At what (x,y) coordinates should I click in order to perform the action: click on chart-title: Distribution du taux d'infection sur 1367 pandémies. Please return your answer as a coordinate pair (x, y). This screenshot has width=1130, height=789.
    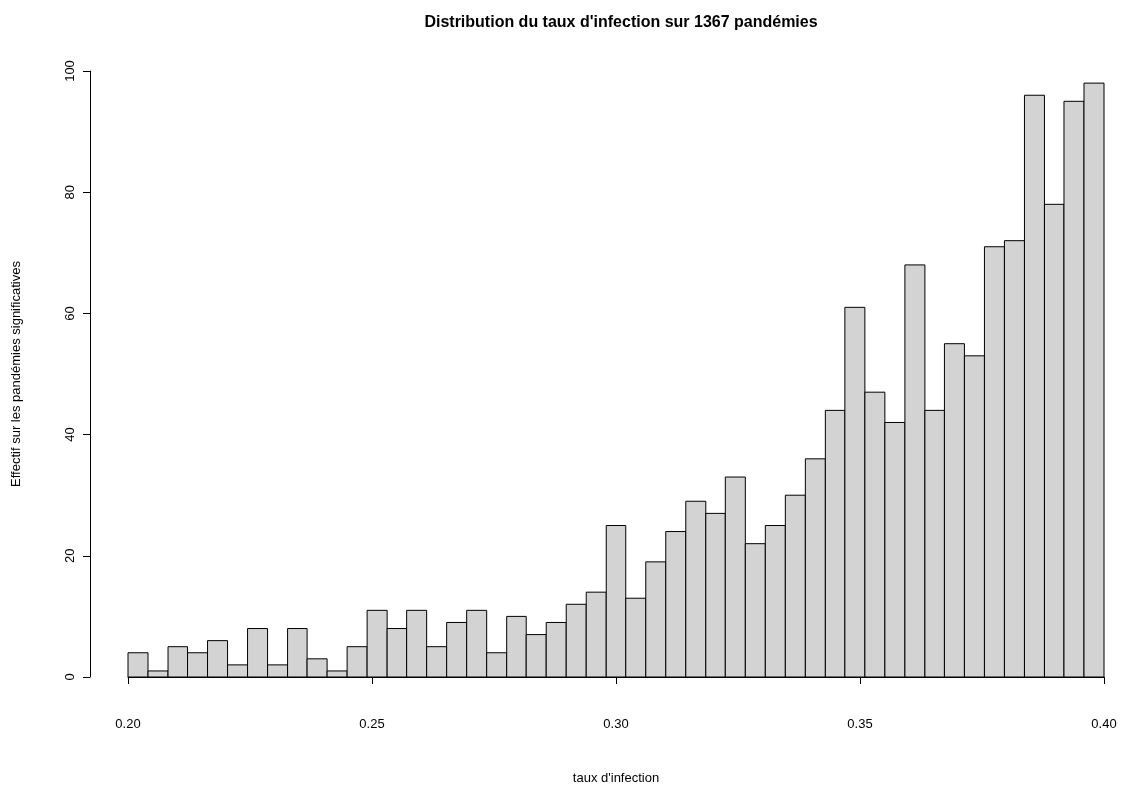
    Looking at the image, I should click on (621, 21).